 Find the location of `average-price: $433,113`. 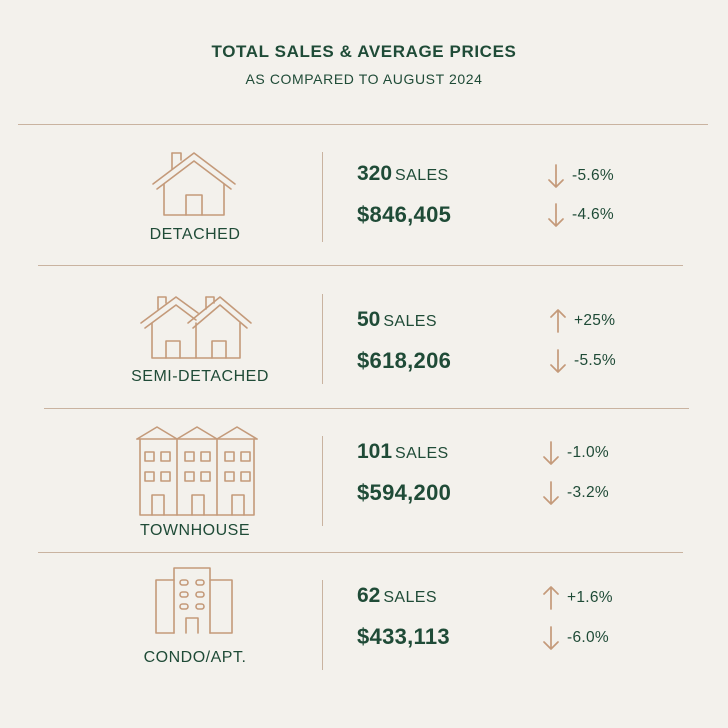

average-price: $433,113 is located at coordinates (403, 636).